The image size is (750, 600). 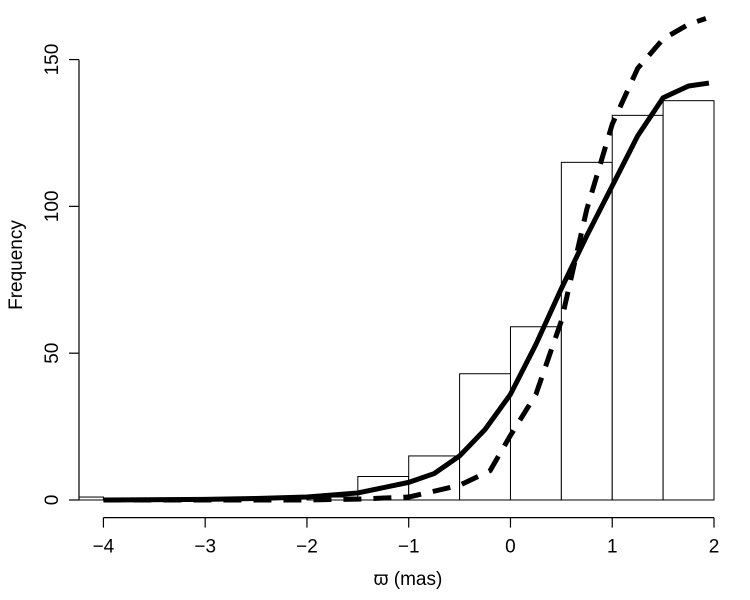 What do you see at coordinates (52, 500) in the screenshot?
I see `y-tick-label: 0` at bounding box center [52, 500].